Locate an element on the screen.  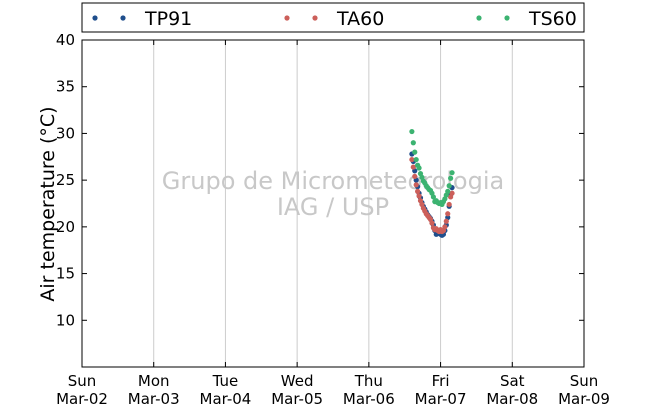
legend: TP91 TA60 TS60 is located at coordinates (333, 17).